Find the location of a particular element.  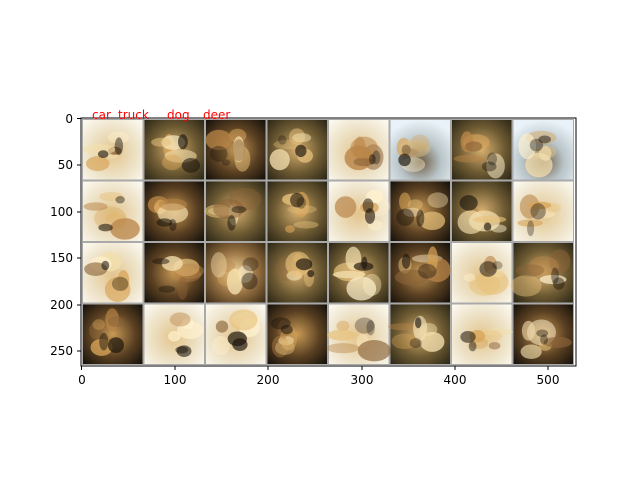

y-tick-label: 50 is located at coordinates (65, 165).